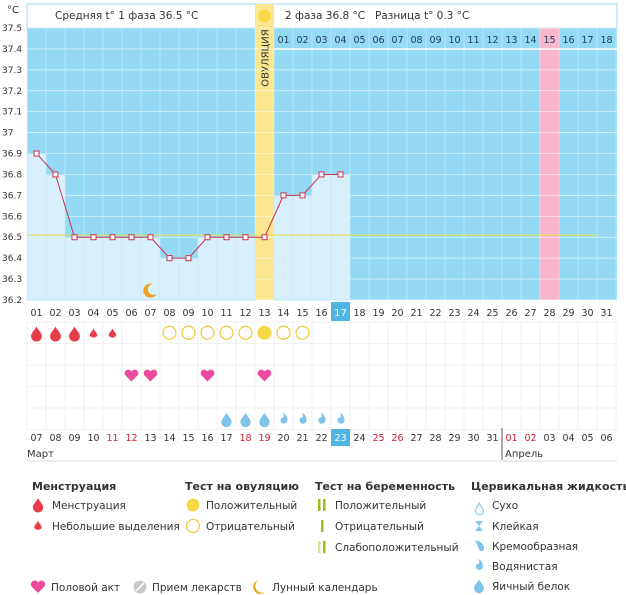 This screenshot has height=595, width=626. What do you see at coordinates (480, 564) in the screenshot?
I see `watery-icon` at bounding box center [480, 564].